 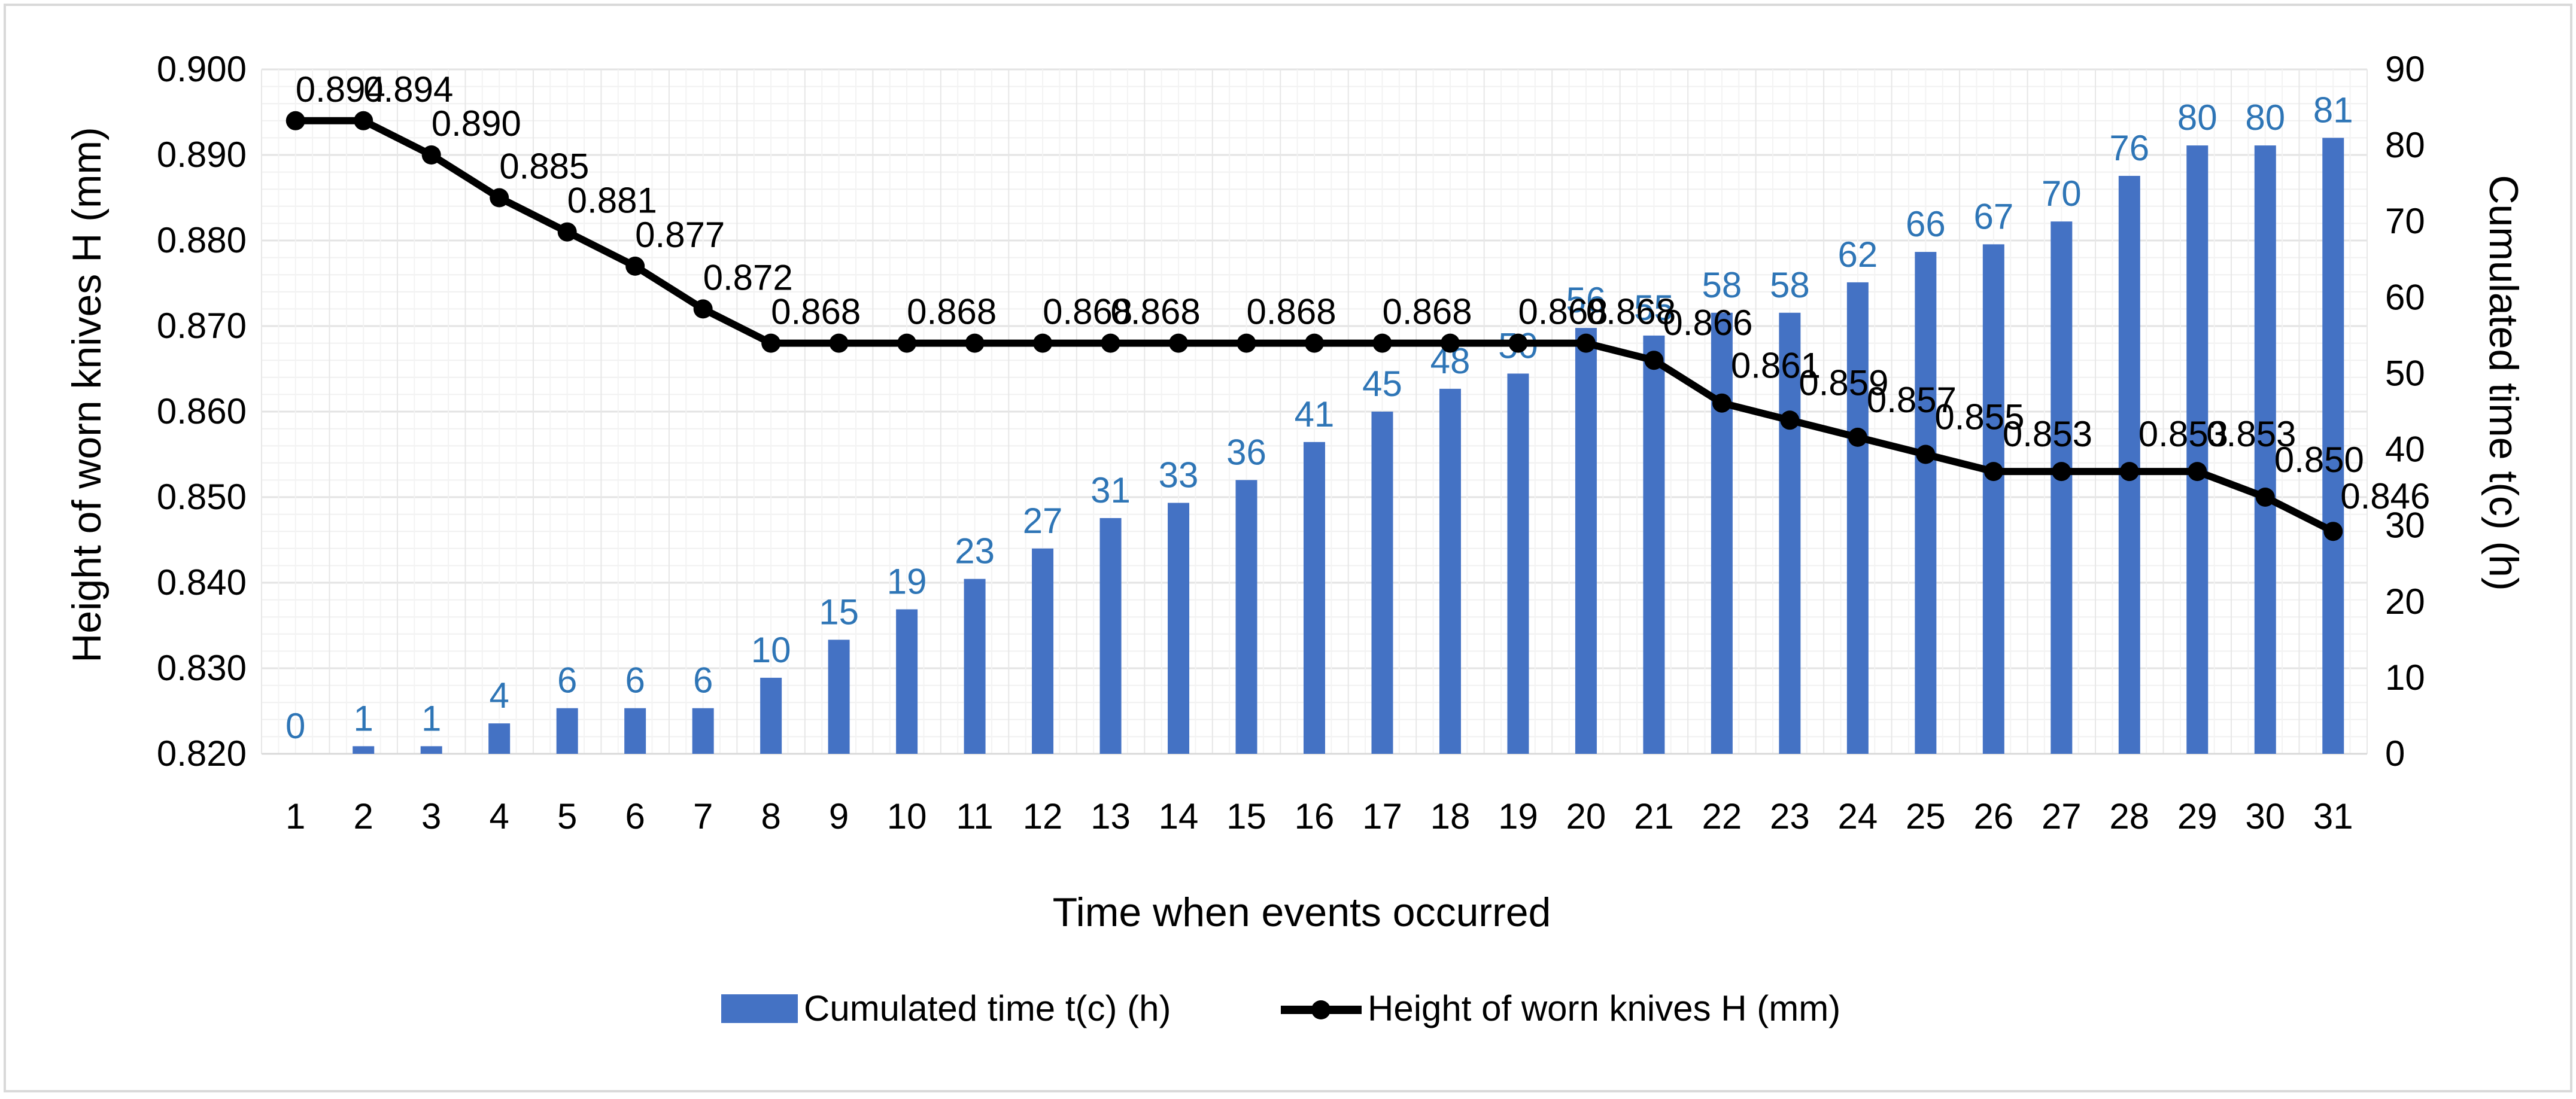 What do you see at coordinates (2333, 110) in the screenshot?
I see `bar-data-label: 81` at bounding box center [2333, 110].